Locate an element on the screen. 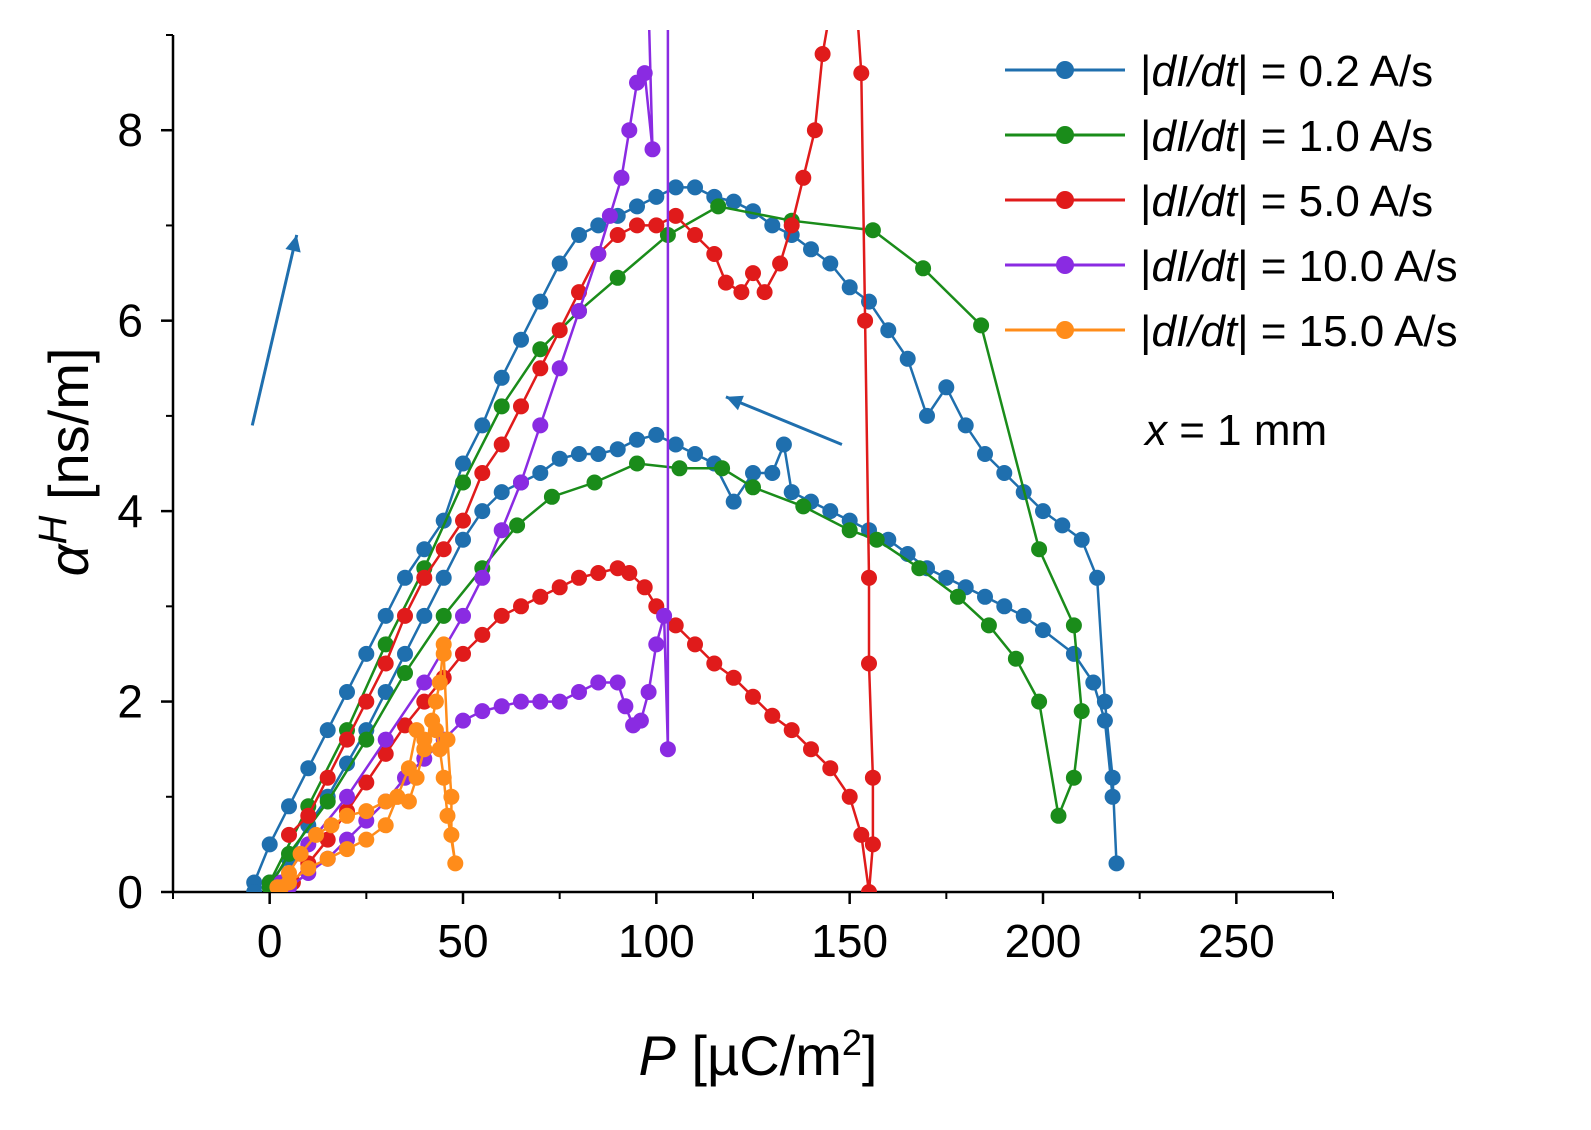  legend-label-suffix: | = 15.0 A/s is located at coordinates (1347, 331).